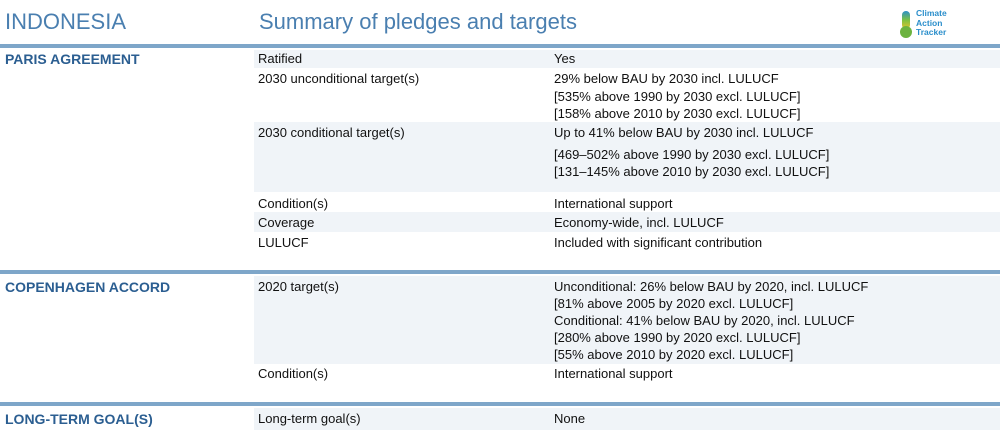 This screenshot has width=1000, height=434. I want to click on copenhagen-condition-value: International support, so click(613, 373).